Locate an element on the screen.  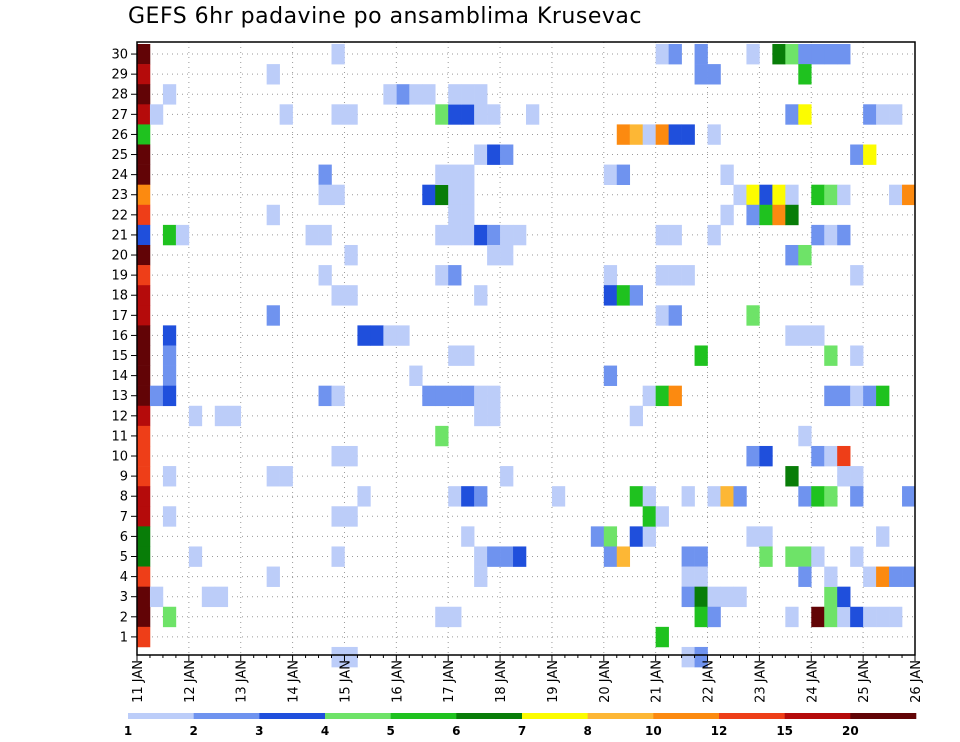
y-tick-label: 22 is located at coordinates (119, 215).